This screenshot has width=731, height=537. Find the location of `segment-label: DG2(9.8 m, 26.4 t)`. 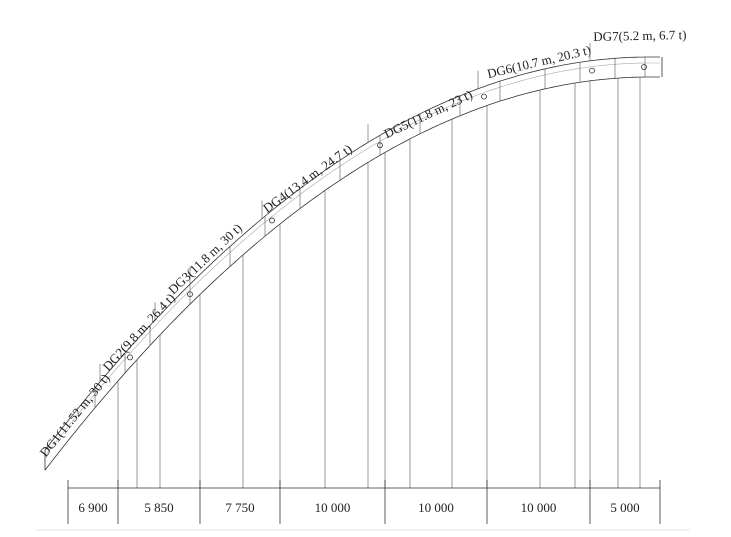

segment-label: DG2(9.8 m, 26.4 t) is located at coordinates (138, 332).